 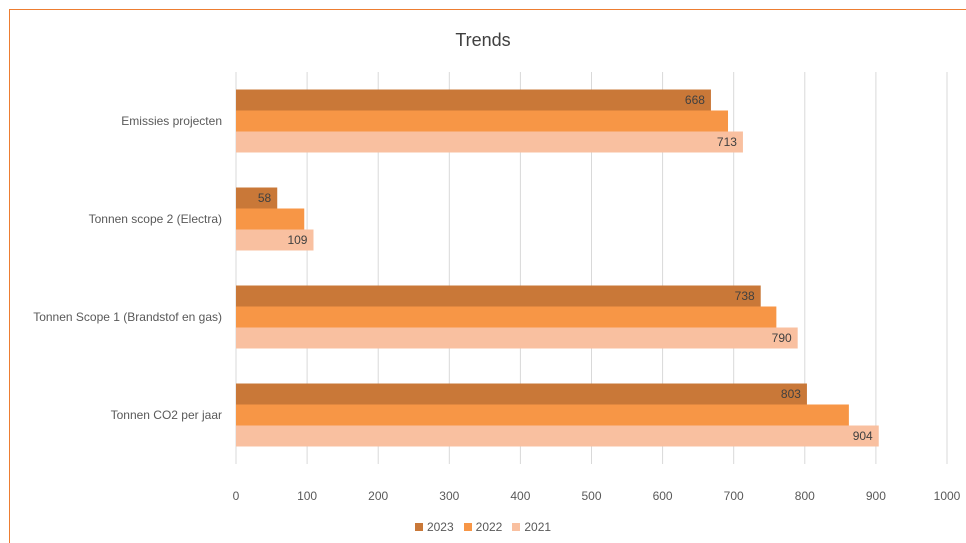 What do you see at coordinates (876, 496) in the screenshot?
I see `x-tick-label: 900` at bounding box center [876, 496].